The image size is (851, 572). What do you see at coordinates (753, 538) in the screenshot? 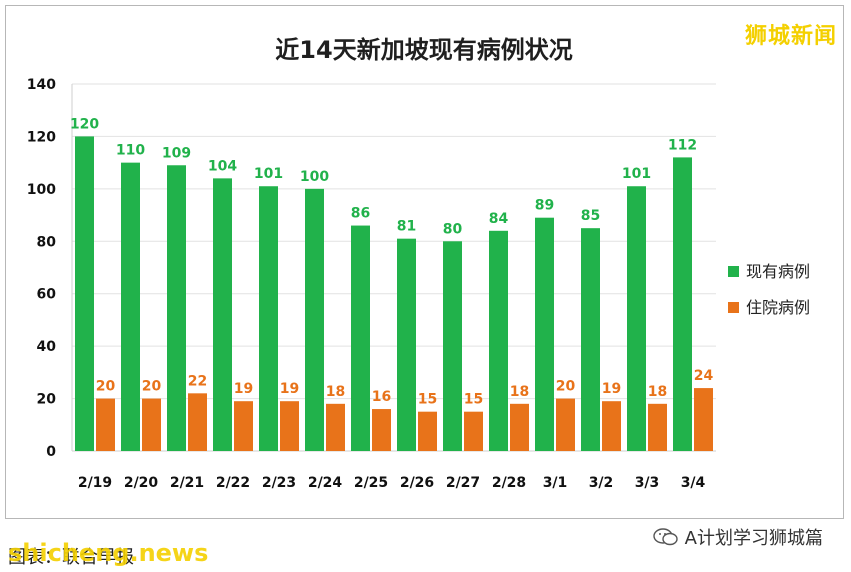
I see `account-name: A计划学习狮城篇` at bounding box center [753, 538].